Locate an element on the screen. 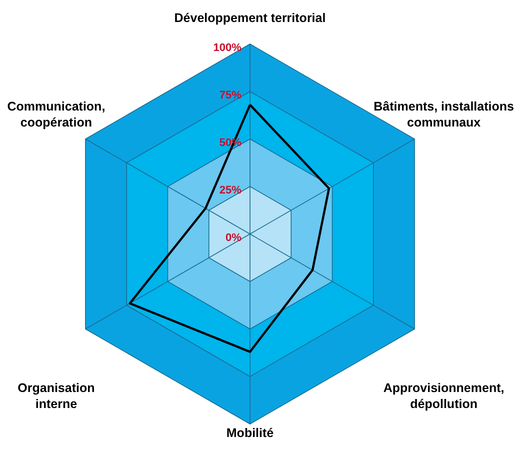  spoke-label: Approvisionnement, dépollution is located at coordinates (443, 395).